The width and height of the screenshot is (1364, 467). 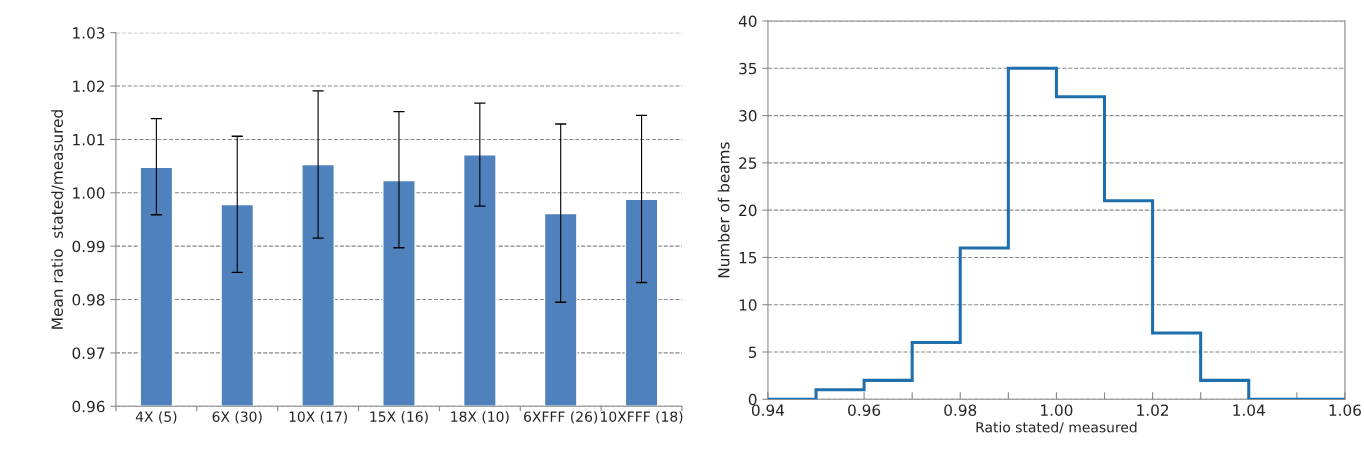 What do you see at coordinates (88, 246) in the screenshot?
I see `y-tick-label: 0.99` at bounding box center [88, 246].